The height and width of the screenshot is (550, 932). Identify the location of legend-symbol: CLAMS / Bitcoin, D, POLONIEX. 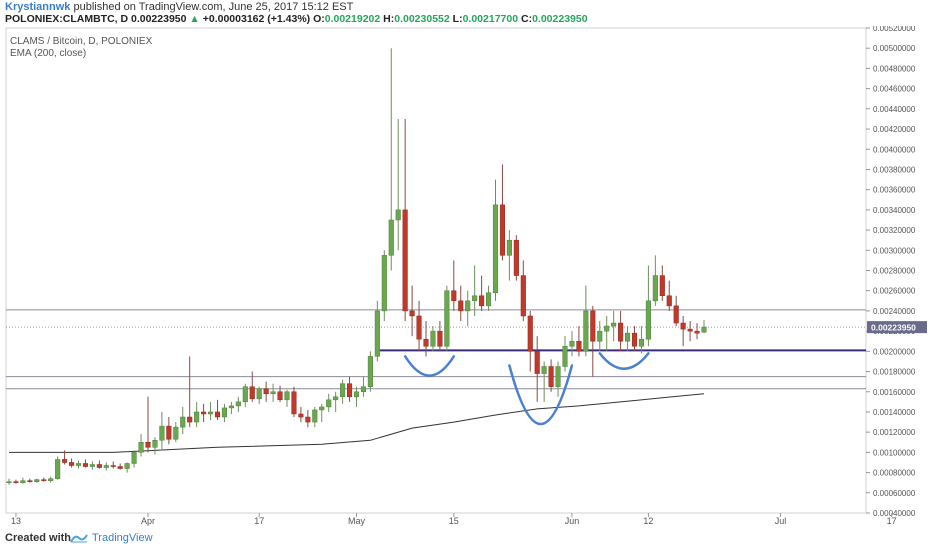
(81, 41).